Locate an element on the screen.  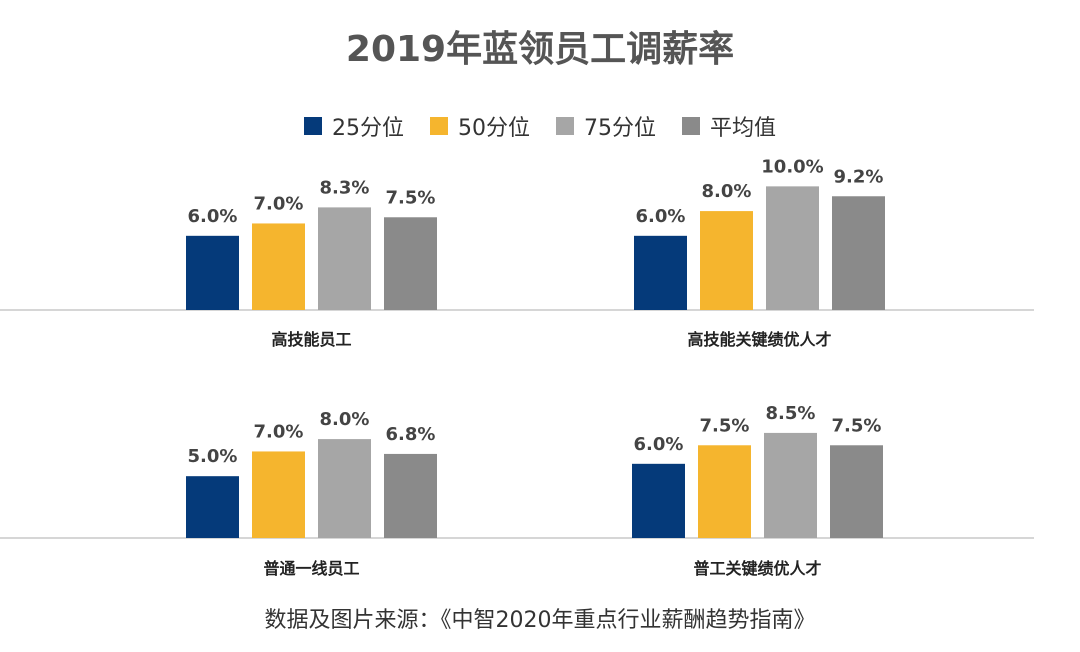
legend-swatch-p25 is located at coordinates (312, 126).